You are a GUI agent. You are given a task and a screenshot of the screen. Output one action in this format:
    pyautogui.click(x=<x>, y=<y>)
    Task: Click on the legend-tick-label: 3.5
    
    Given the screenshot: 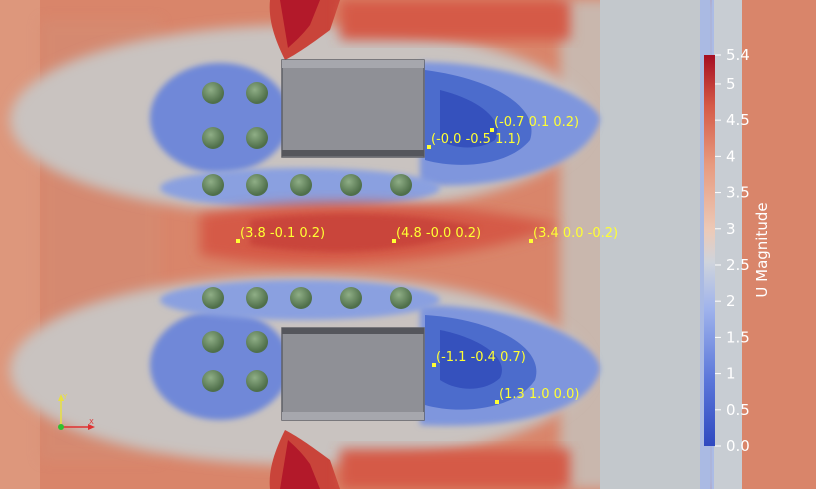 What is the action you would take?
    pyautogui.click(x=738, y=193)
    